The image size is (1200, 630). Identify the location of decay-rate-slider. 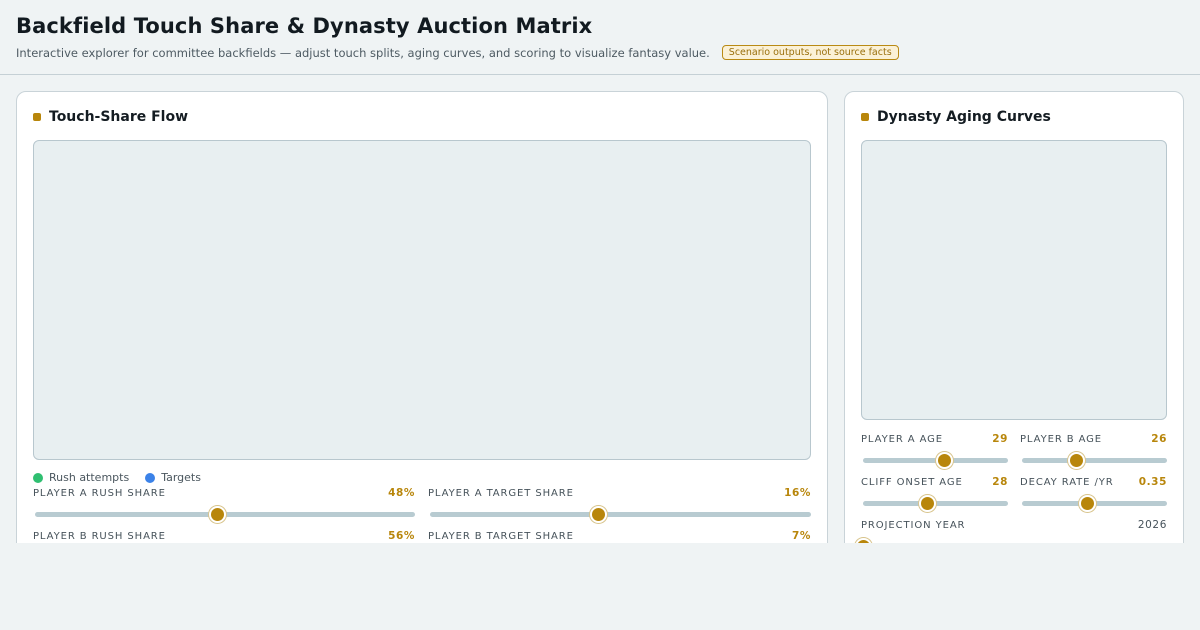
(1094, 503).